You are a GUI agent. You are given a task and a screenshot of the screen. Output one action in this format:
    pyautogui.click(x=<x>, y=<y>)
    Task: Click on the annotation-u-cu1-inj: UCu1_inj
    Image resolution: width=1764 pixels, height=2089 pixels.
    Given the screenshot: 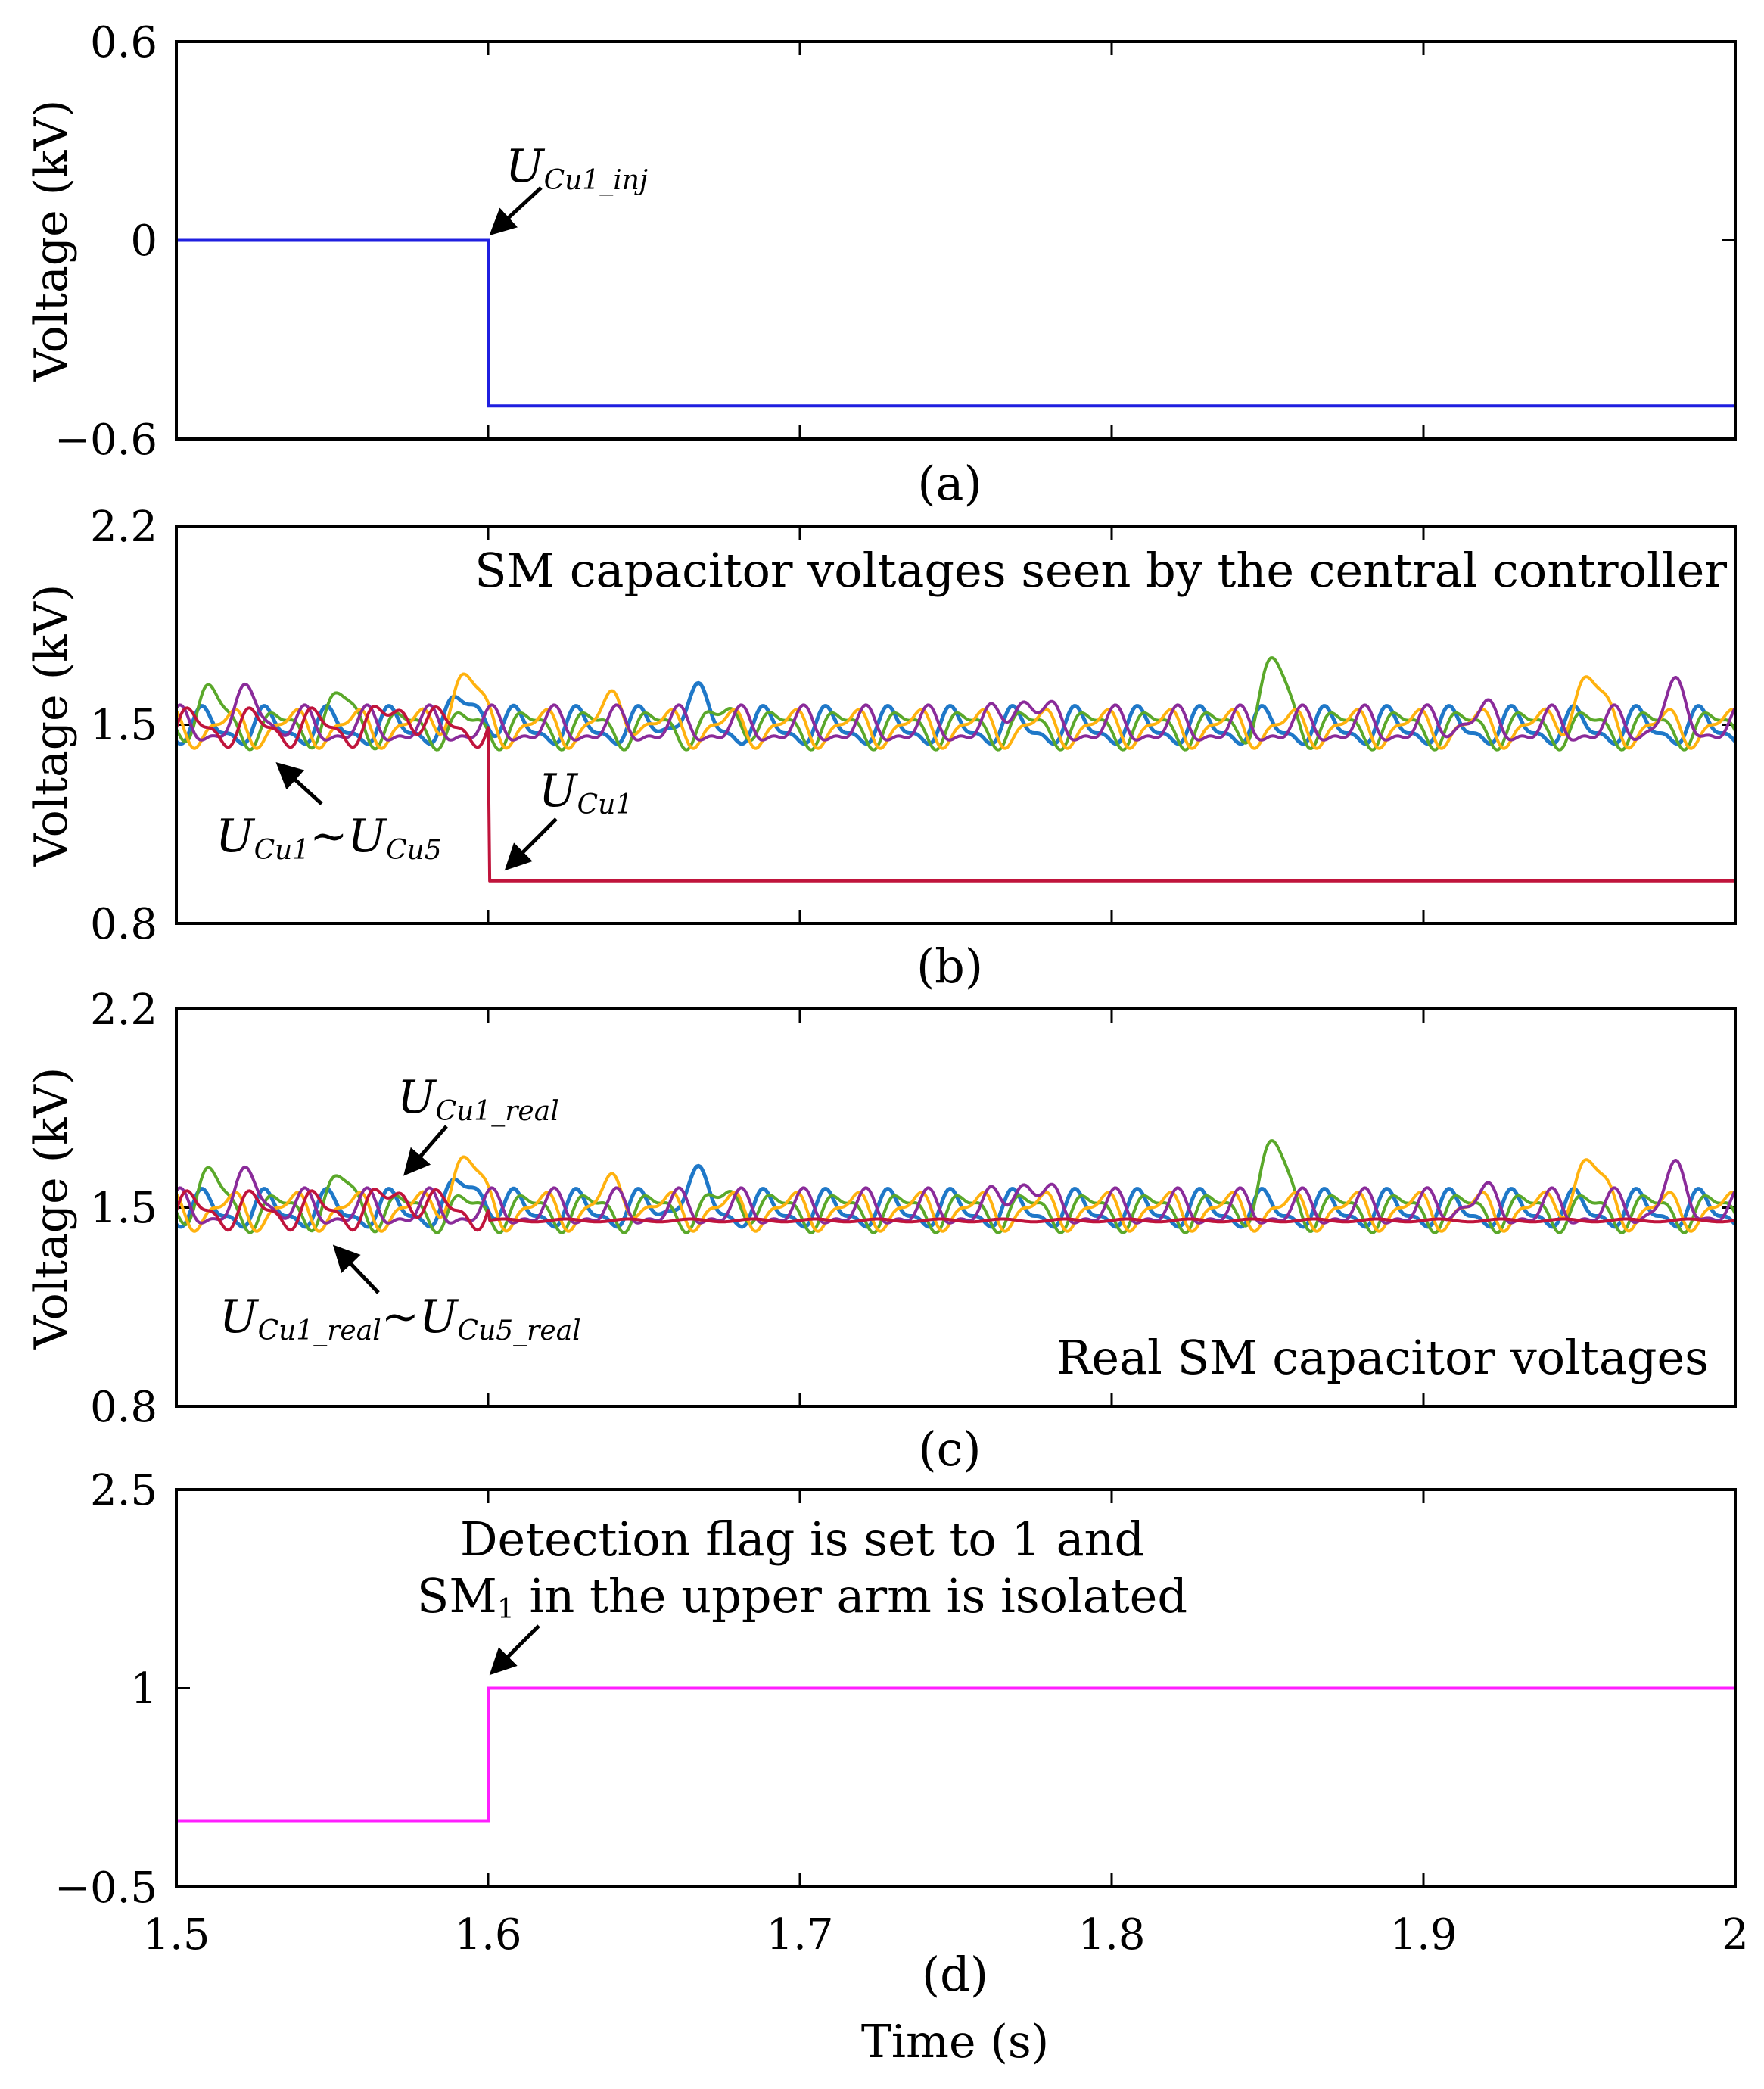 What is the action you would take?
    pyautogui.click(x=568, y=188)
    